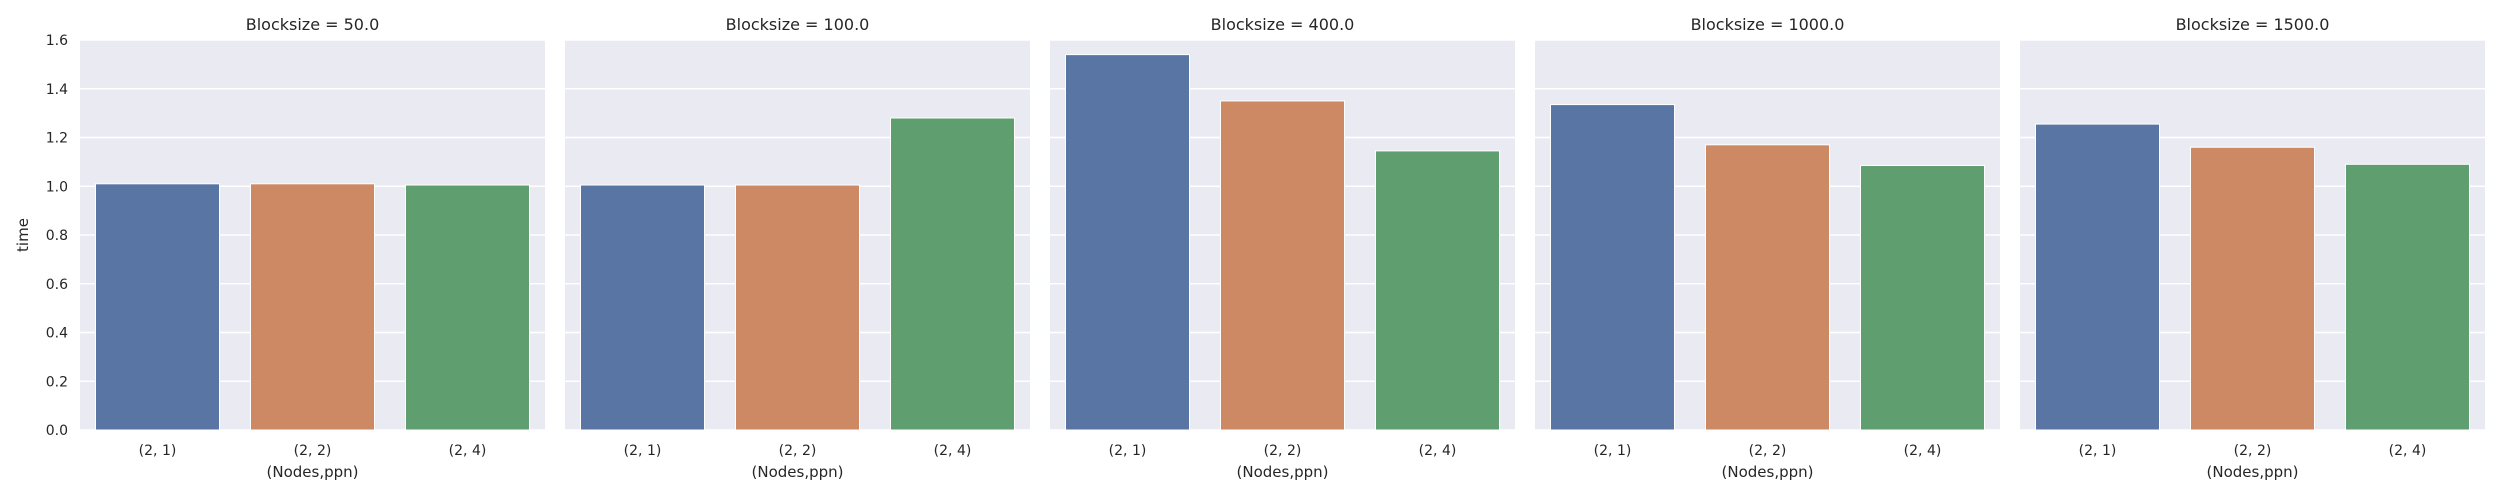  What do you see at coordinates (1283, 24) in the screenshot?
I see `panel-title: Blocksize = 400.0` at bounding box center [1283, 24].